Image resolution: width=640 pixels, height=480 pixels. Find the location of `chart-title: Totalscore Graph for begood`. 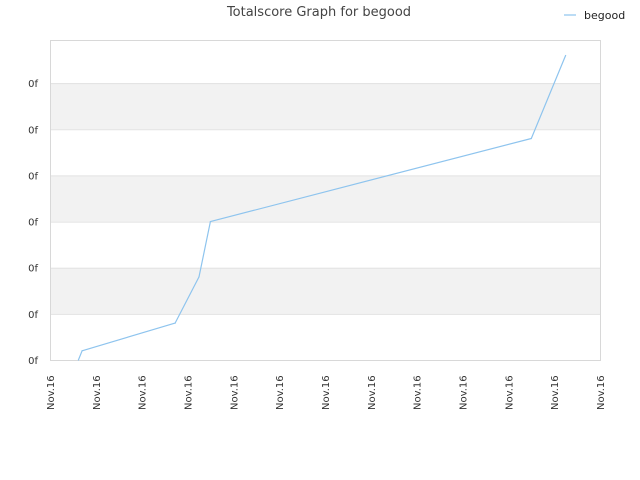

chart-title: Totalscore Graph for begood is located at coordinates (318, 12).